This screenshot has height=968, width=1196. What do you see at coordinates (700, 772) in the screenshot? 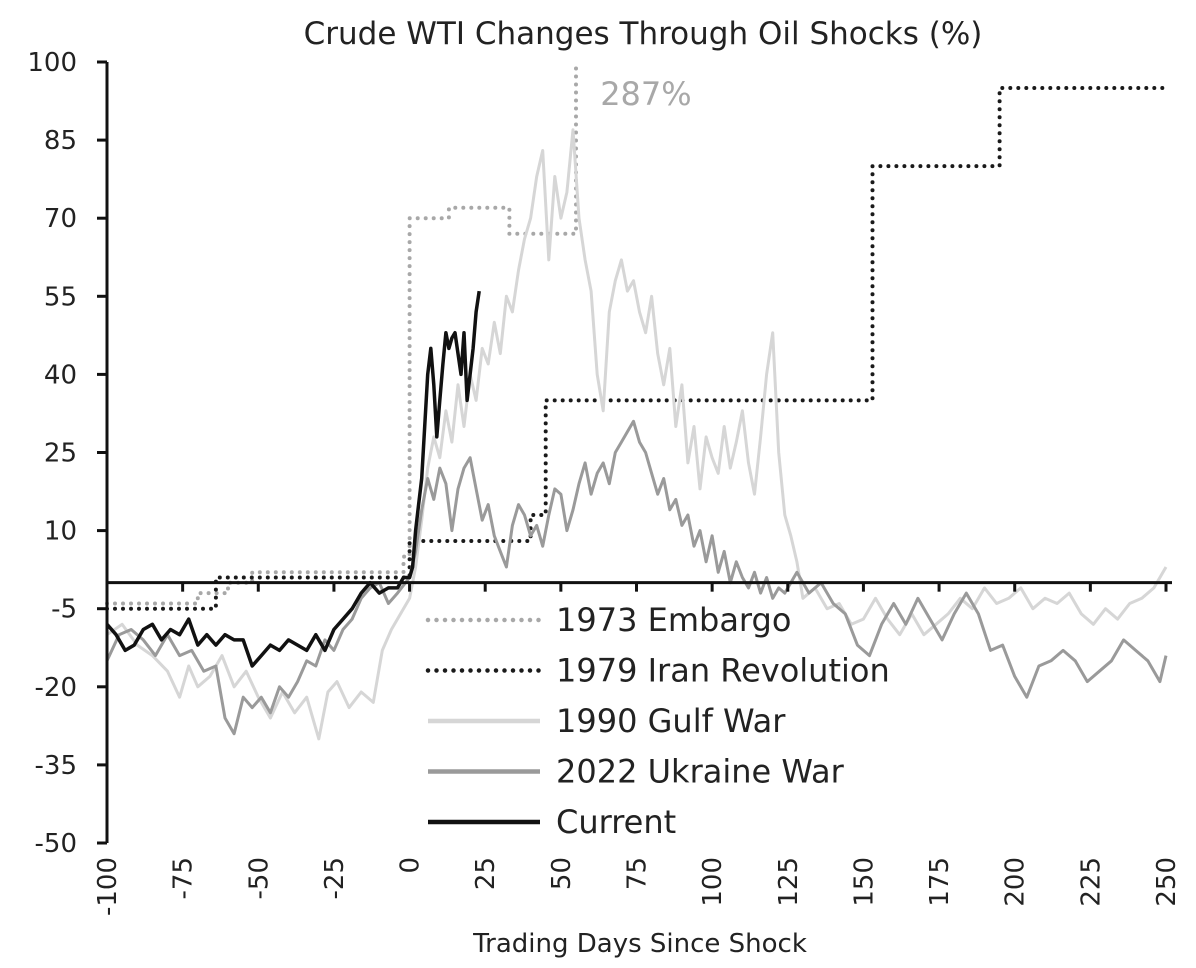
I see `legend-label-2022-ukraine-war: 2022 Ukraine War` at bounding box center [700, 772].